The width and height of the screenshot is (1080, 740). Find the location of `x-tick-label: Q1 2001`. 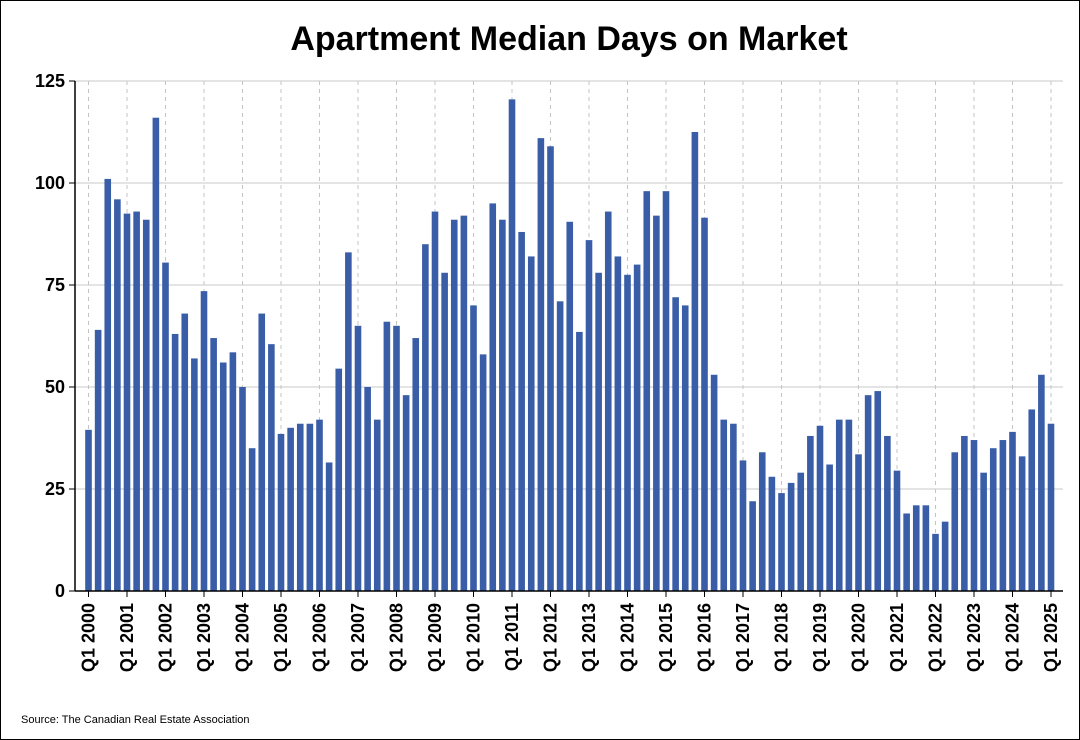

x-tick-label: Q1 2001 is located at coordinates (127, 637).